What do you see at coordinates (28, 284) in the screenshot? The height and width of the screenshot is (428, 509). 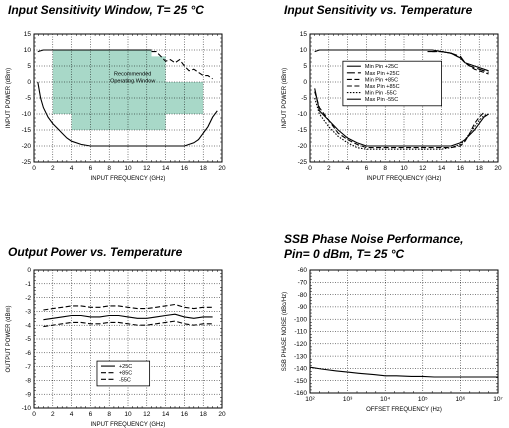 I see `y-tick-label: -1` at bounding box center [28, 284].